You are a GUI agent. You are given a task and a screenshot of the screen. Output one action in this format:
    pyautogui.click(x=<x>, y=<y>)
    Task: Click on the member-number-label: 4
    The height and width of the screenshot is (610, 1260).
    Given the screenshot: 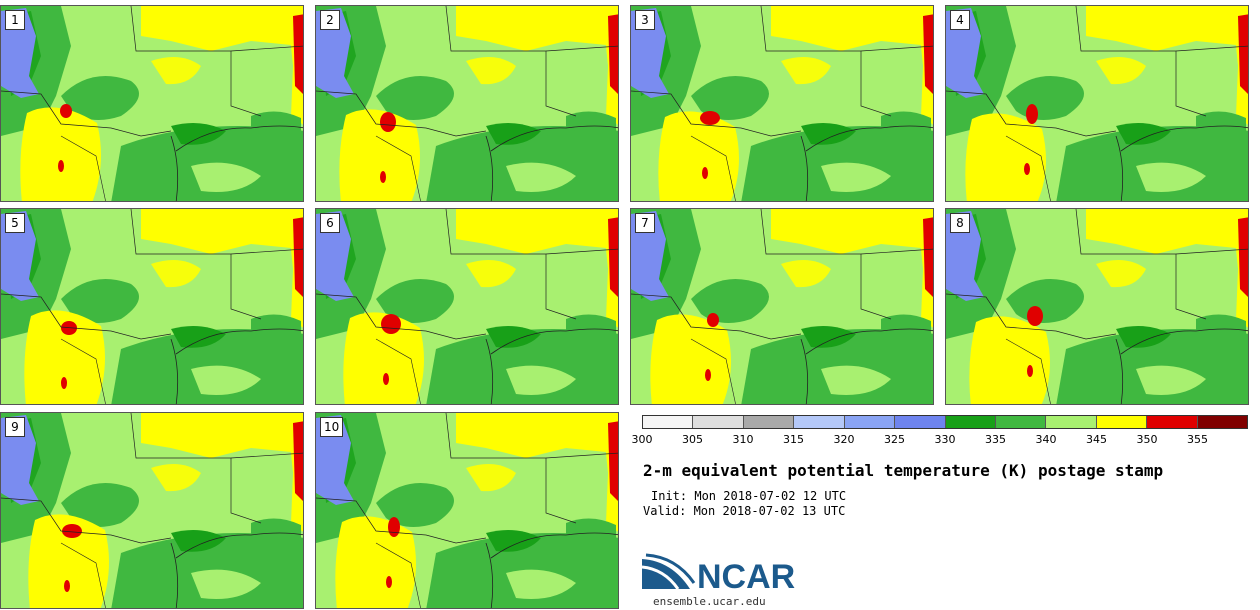 What is the action you would take?
    pyautogui.click(x=960, y=20)
    